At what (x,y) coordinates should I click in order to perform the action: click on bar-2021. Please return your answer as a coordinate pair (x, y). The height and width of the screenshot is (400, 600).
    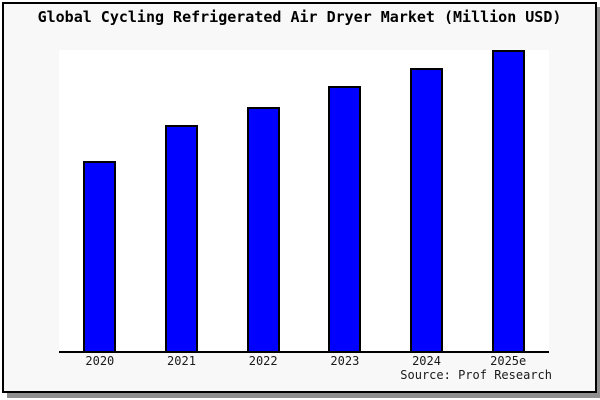
    Looking at the image, I should click on (181, 238).